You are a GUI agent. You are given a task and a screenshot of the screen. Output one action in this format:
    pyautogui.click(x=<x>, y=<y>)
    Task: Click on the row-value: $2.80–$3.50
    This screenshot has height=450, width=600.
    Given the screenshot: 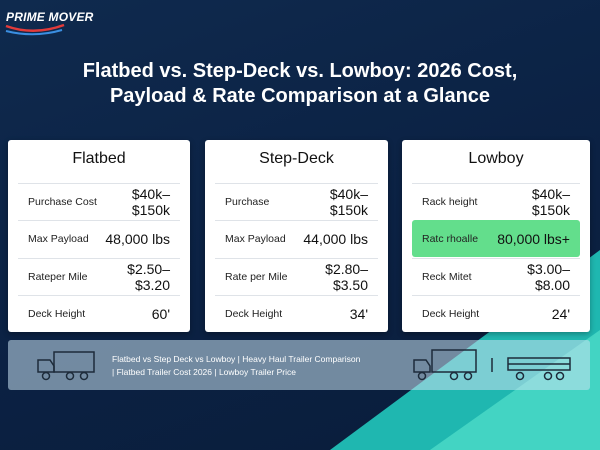 What is the action you would take?
    pyautogui.click(x=346, y=277)
    